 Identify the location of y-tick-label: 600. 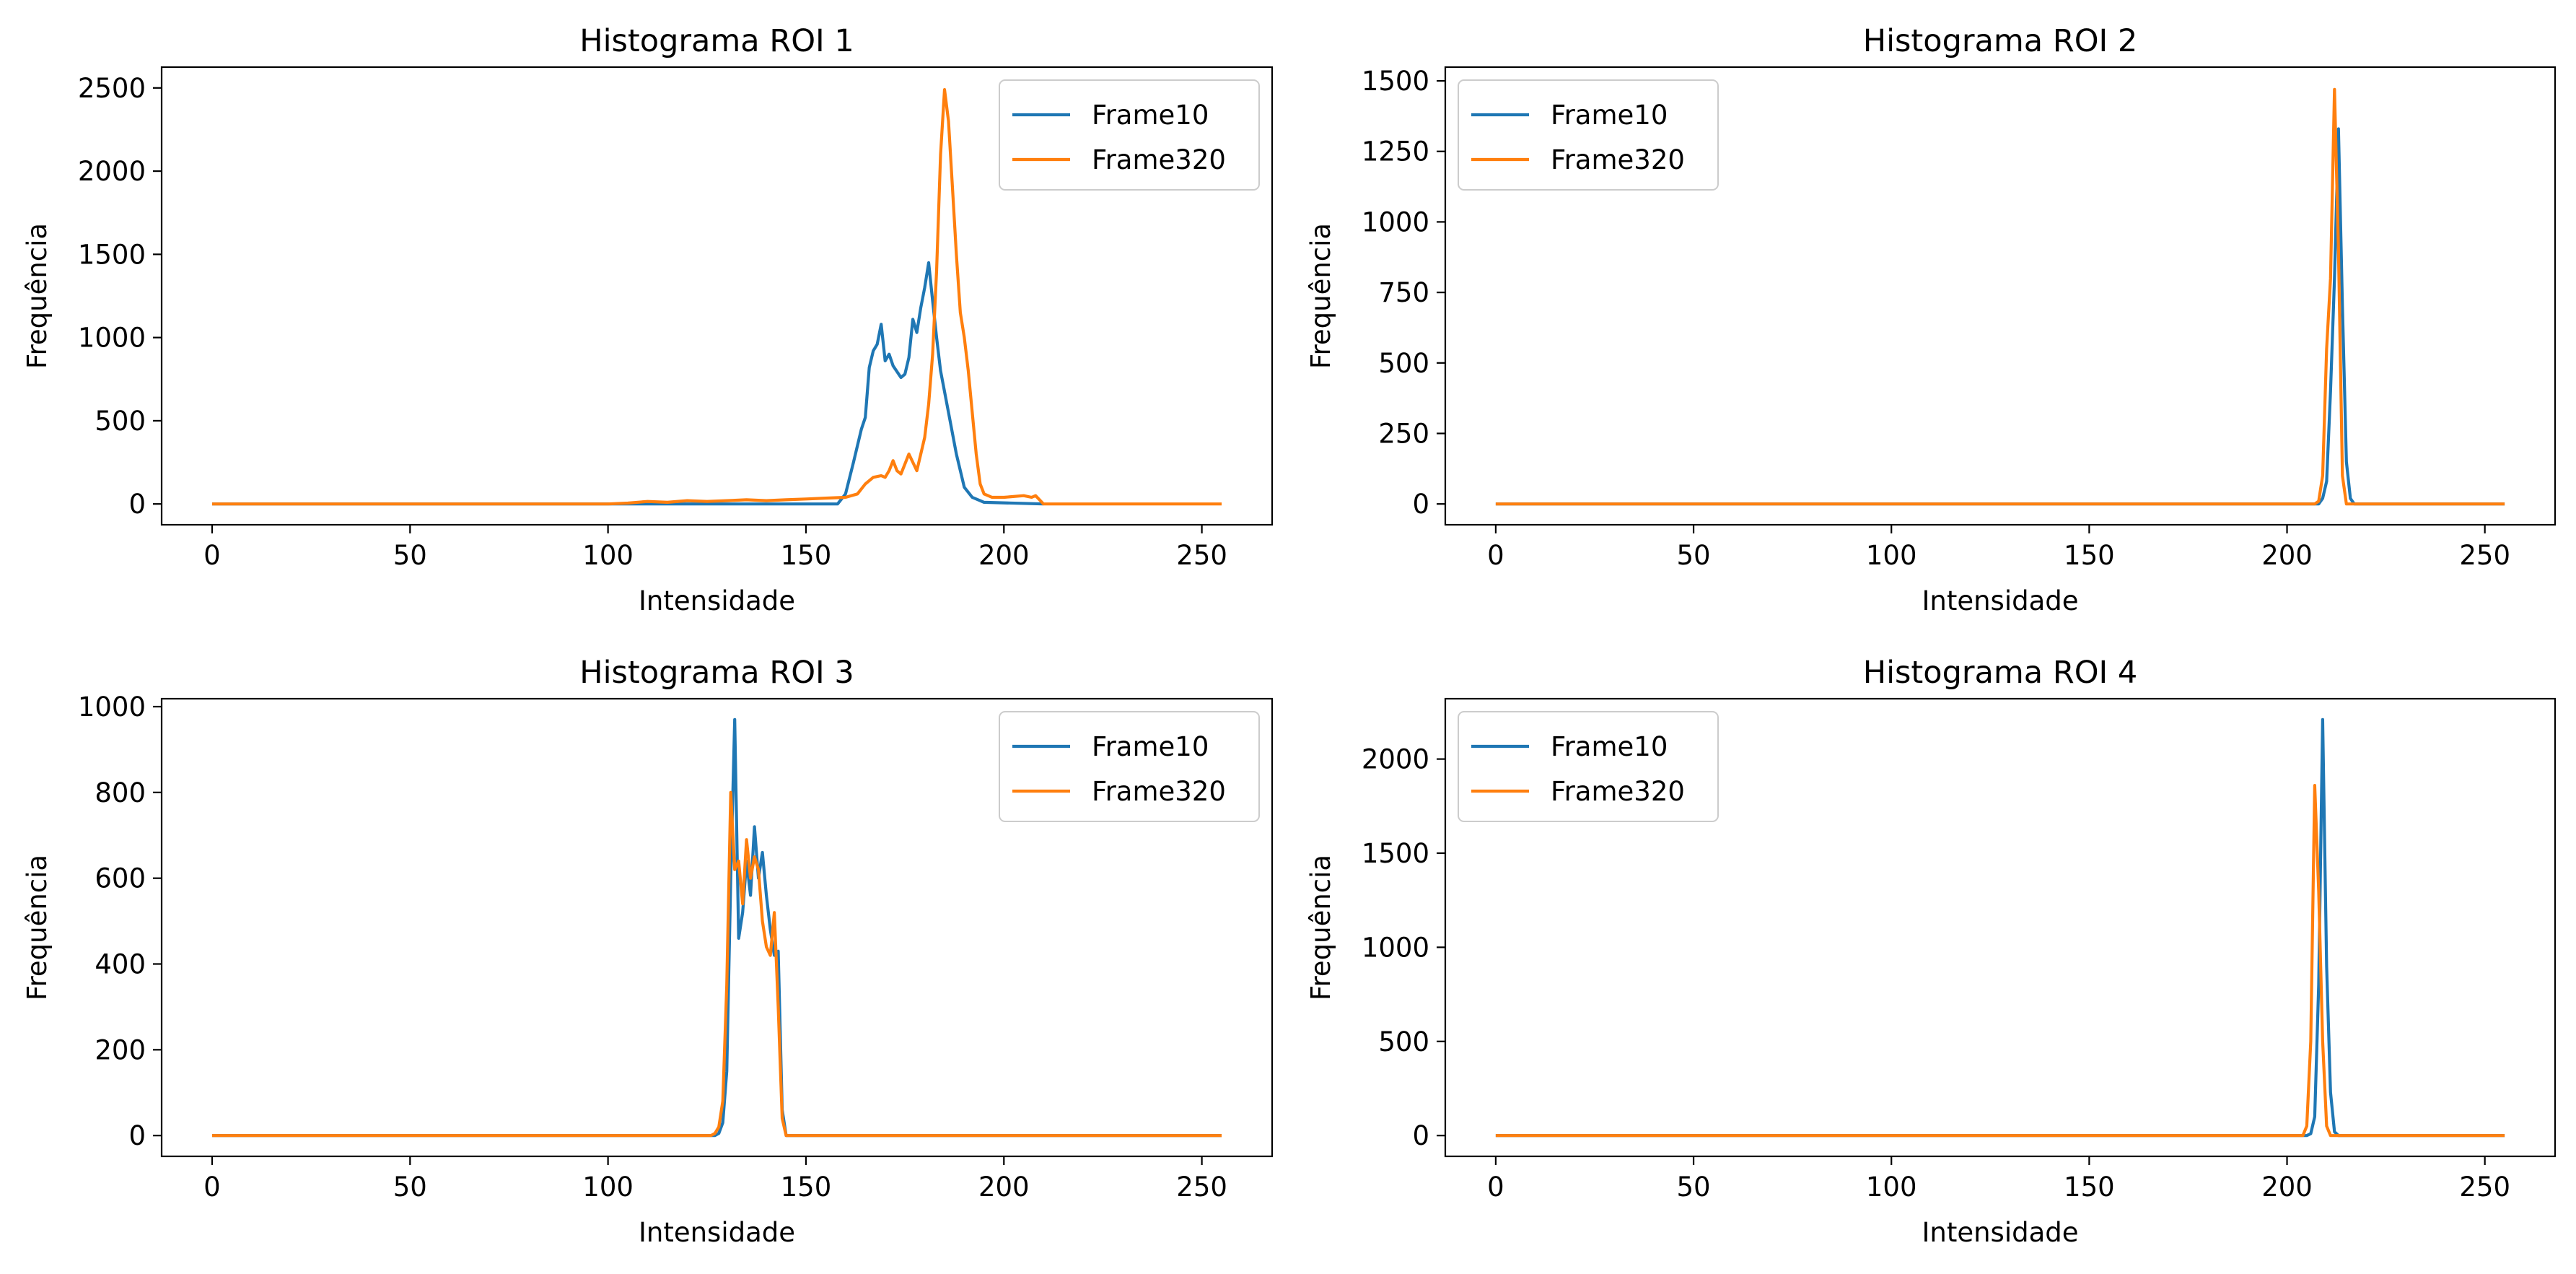
(120, 879).